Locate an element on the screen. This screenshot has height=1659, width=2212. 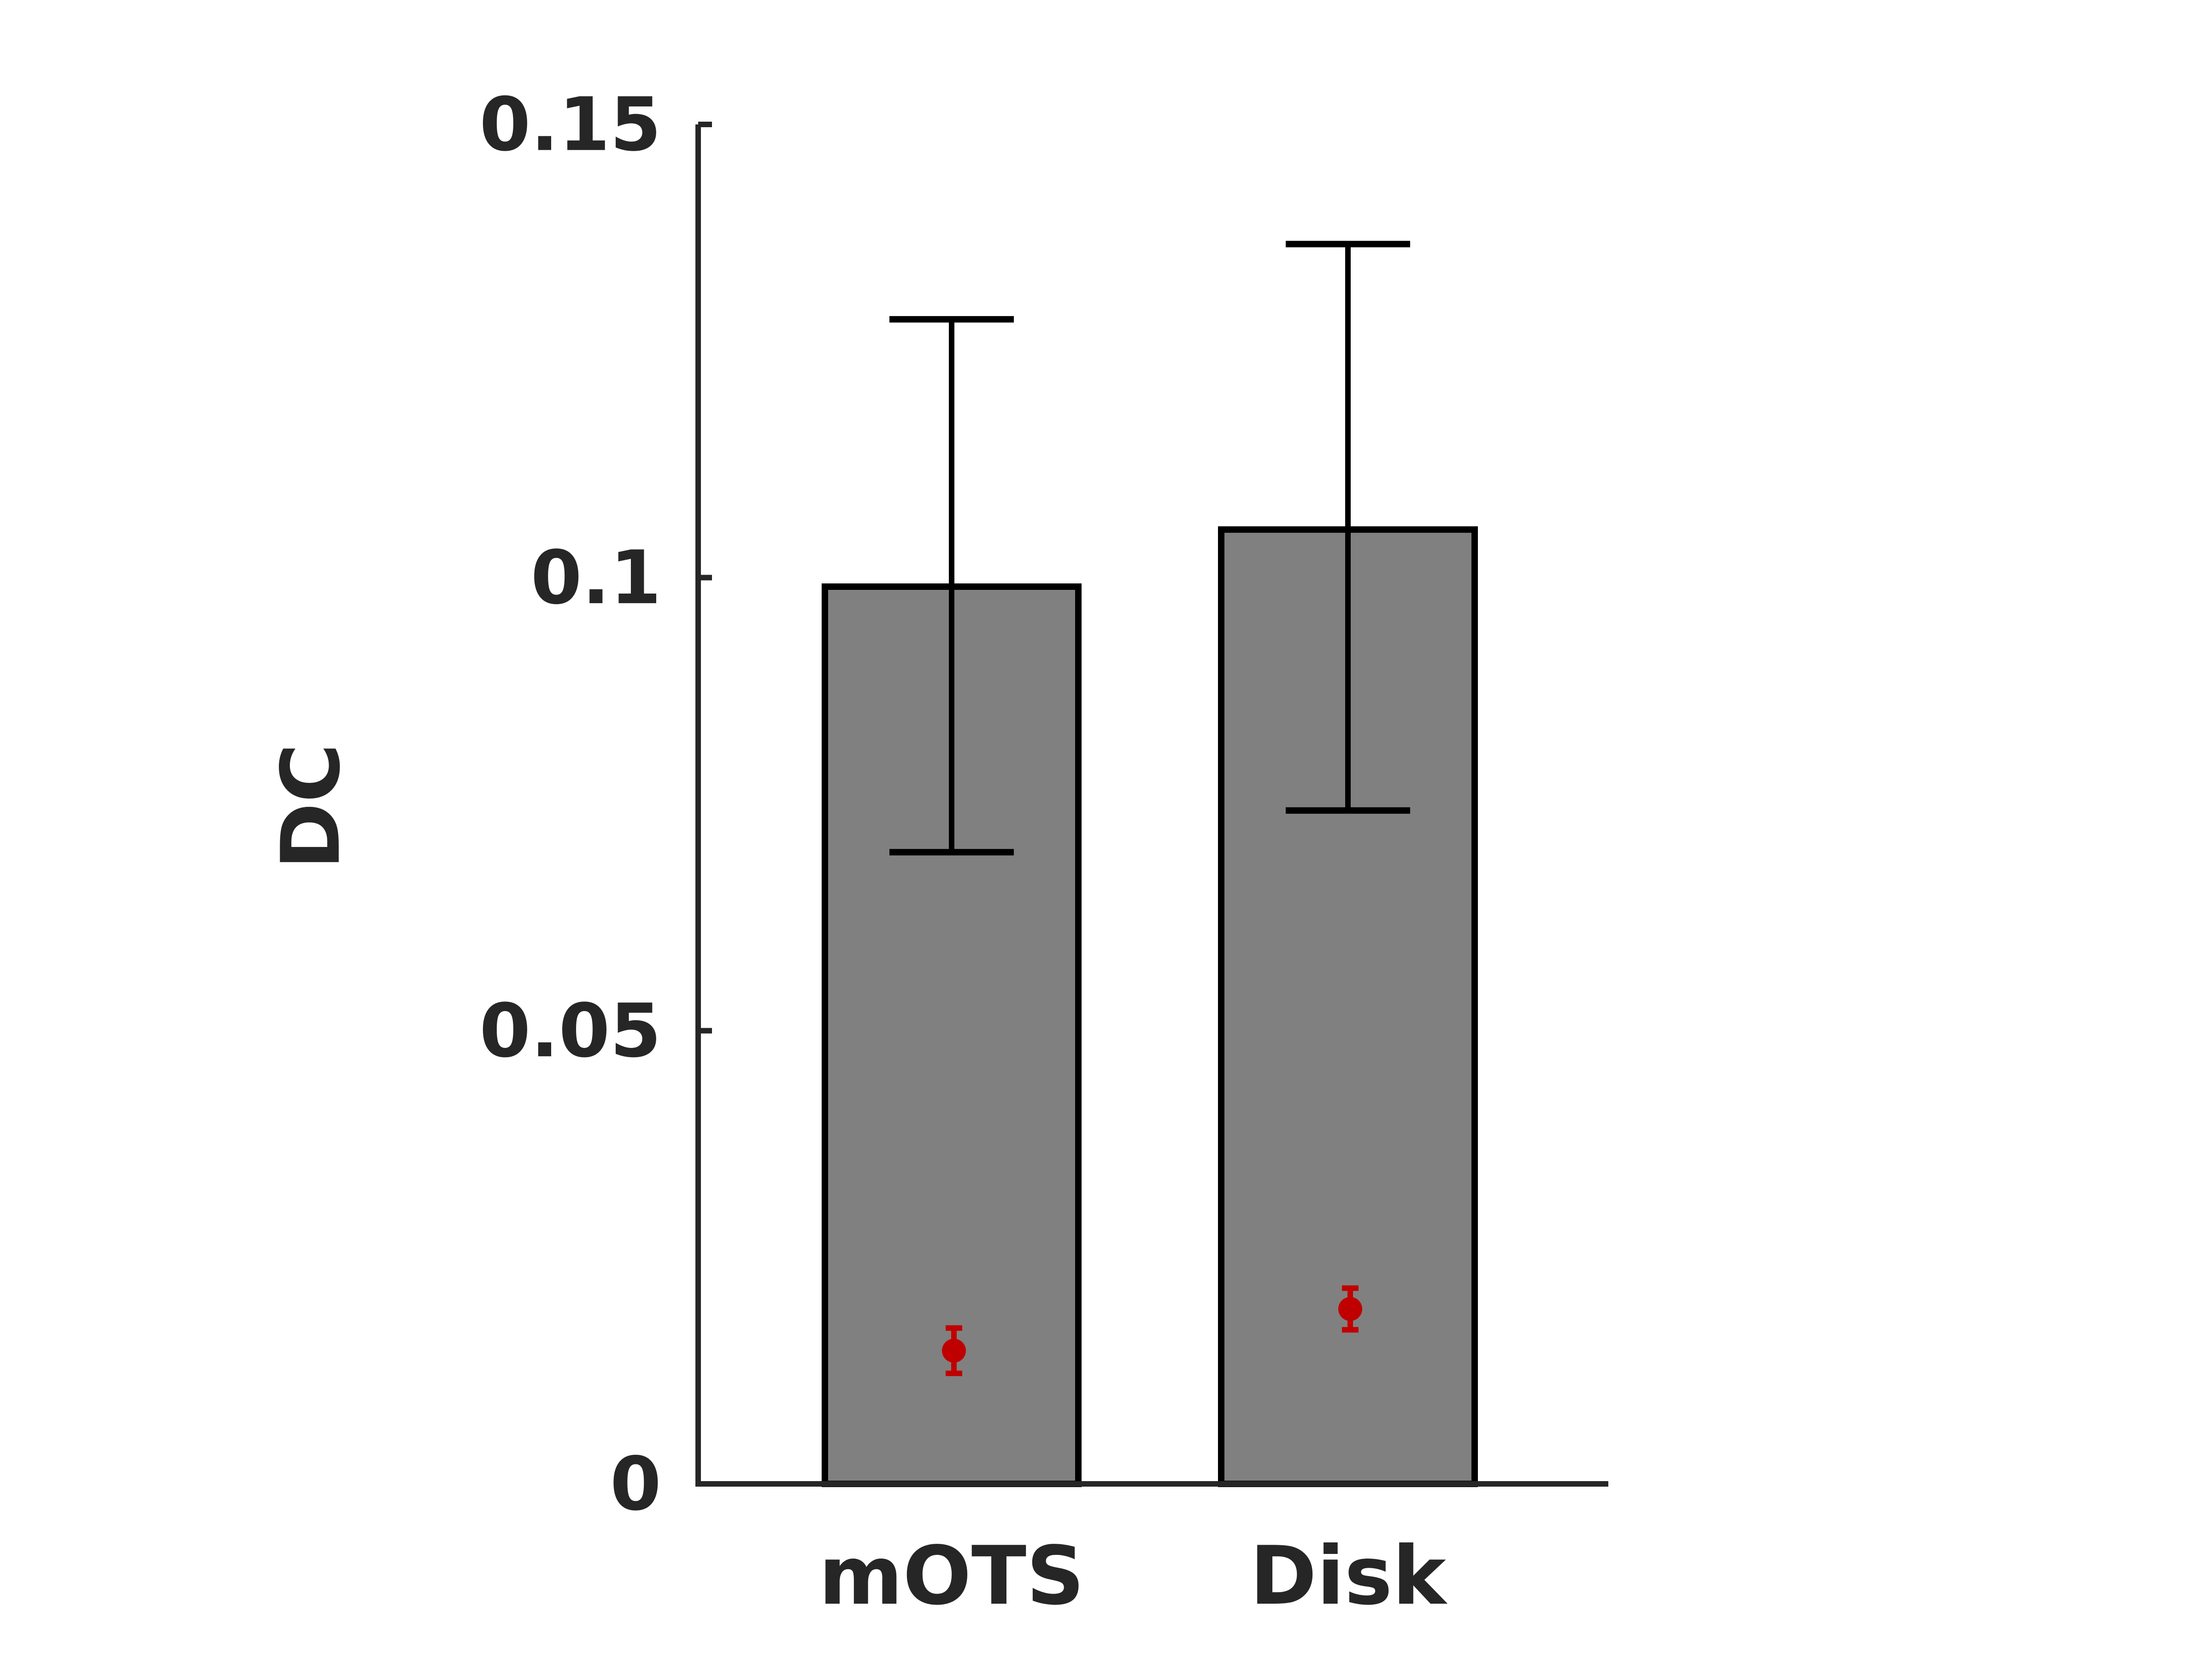
y-tick-label: 0.05 is located at coordinates (570, 1031).